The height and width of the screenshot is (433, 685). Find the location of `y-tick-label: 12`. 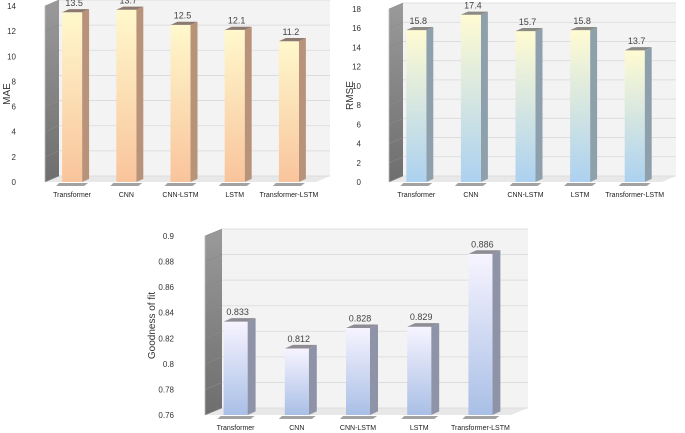

y-tick-label: 12 is located at coordinates (356, 67).